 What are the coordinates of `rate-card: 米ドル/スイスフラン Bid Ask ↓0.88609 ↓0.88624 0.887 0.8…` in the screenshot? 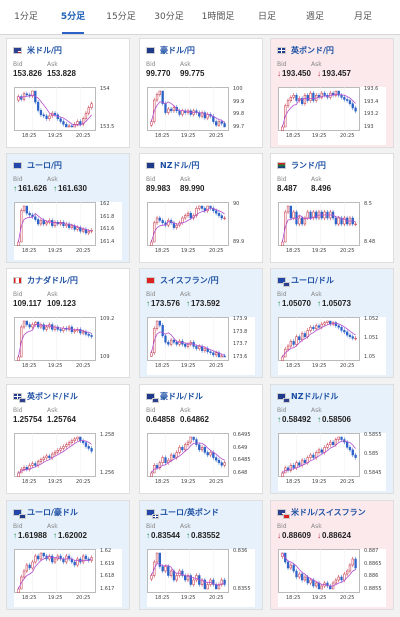 It's located at (332, 555).